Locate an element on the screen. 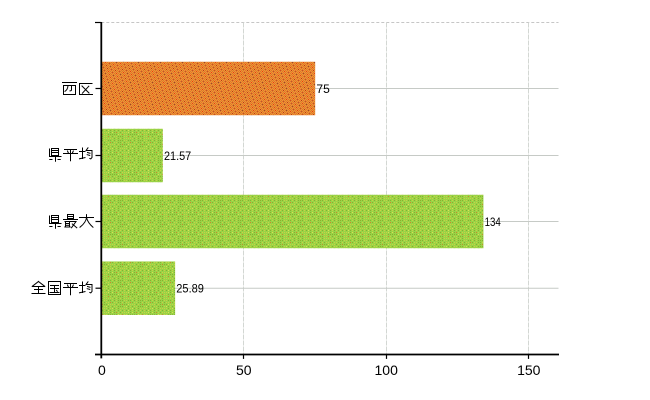  svg-text: 25.89 is located at coordinates (190, 289).